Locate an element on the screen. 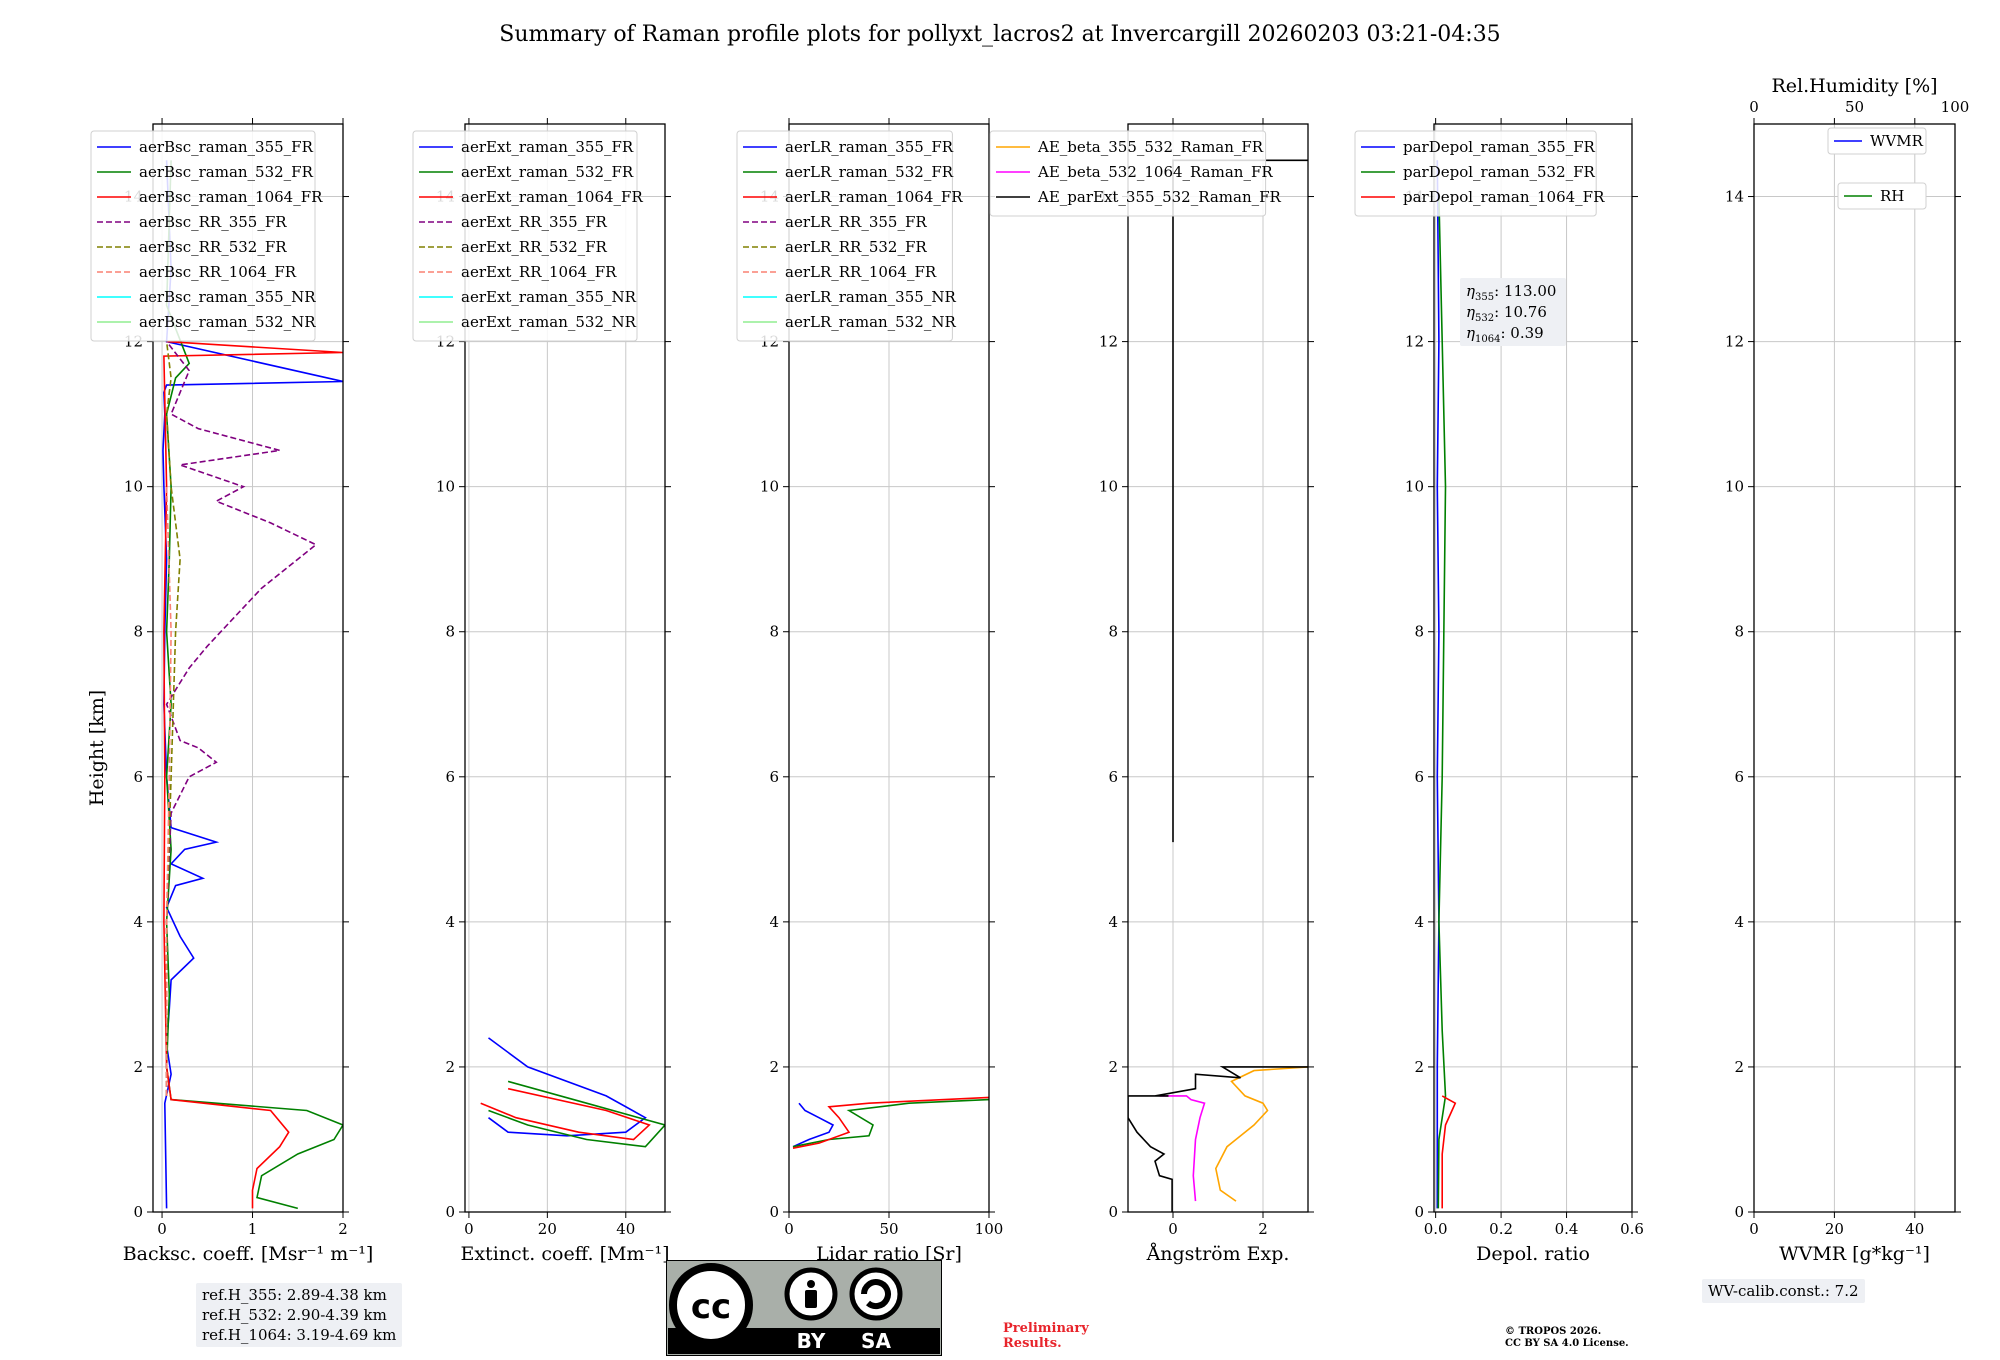 This screenshot has height=1360, width=2000. eta-box is located at coordinates (1513, 312).